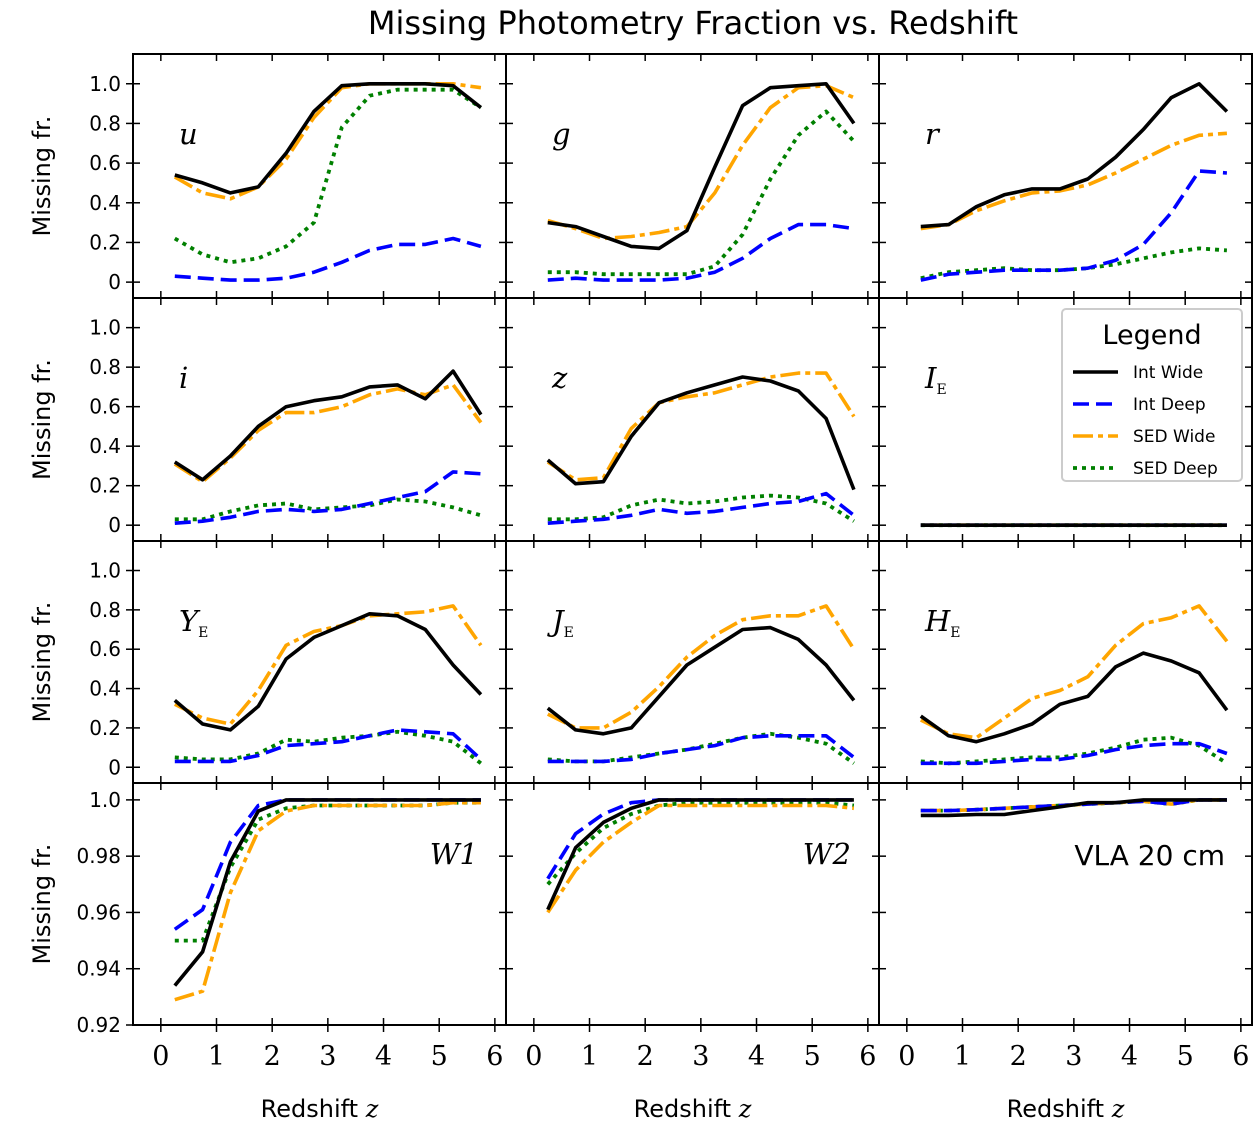  What do you see at coordinates (98, 856) in the screenshot?
I see `y-tick-label: 0.98` at bounding box center [98, 856].